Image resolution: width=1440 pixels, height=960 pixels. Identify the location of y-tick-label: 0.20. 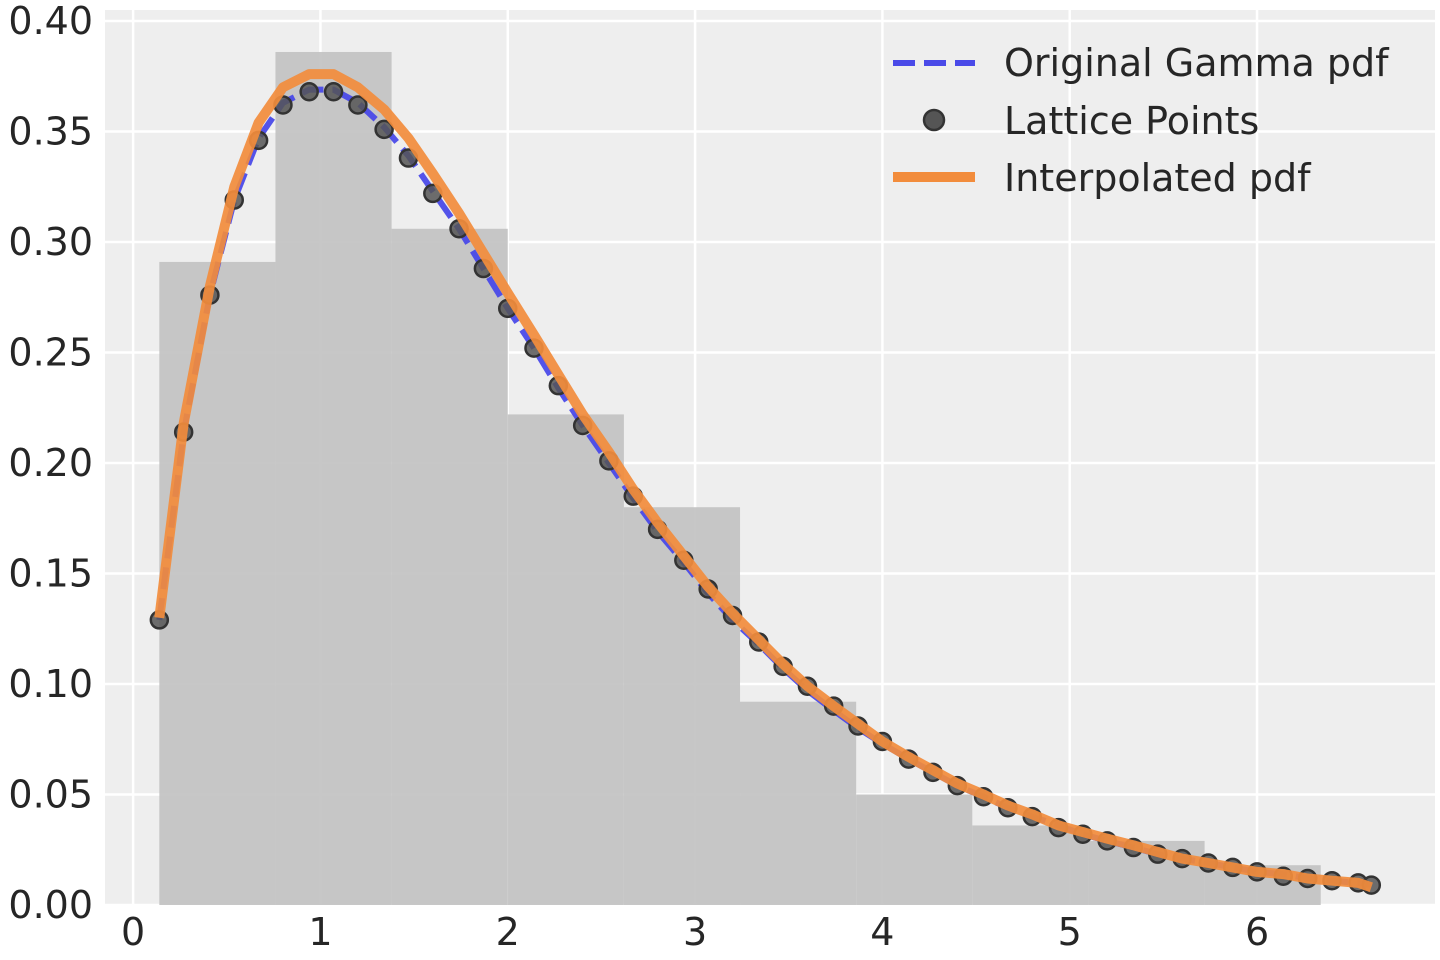
(50, 463).